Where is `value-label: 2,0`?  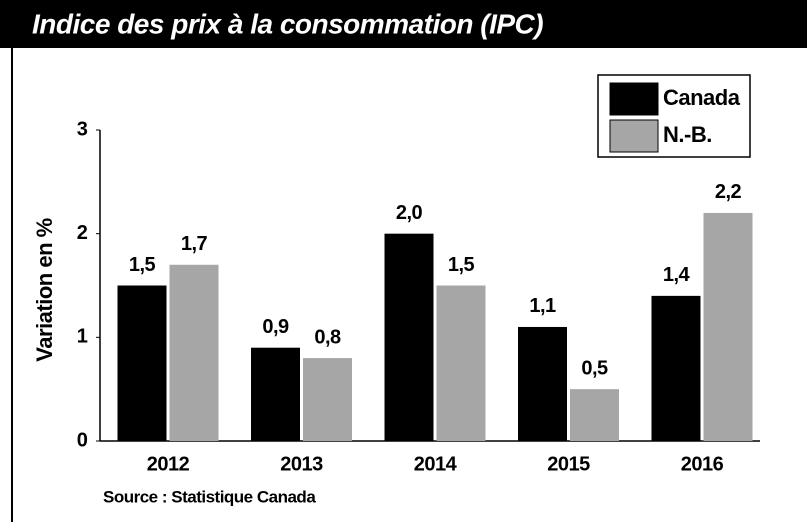 value-label: 2,0 is located at coordinates (409, 213).